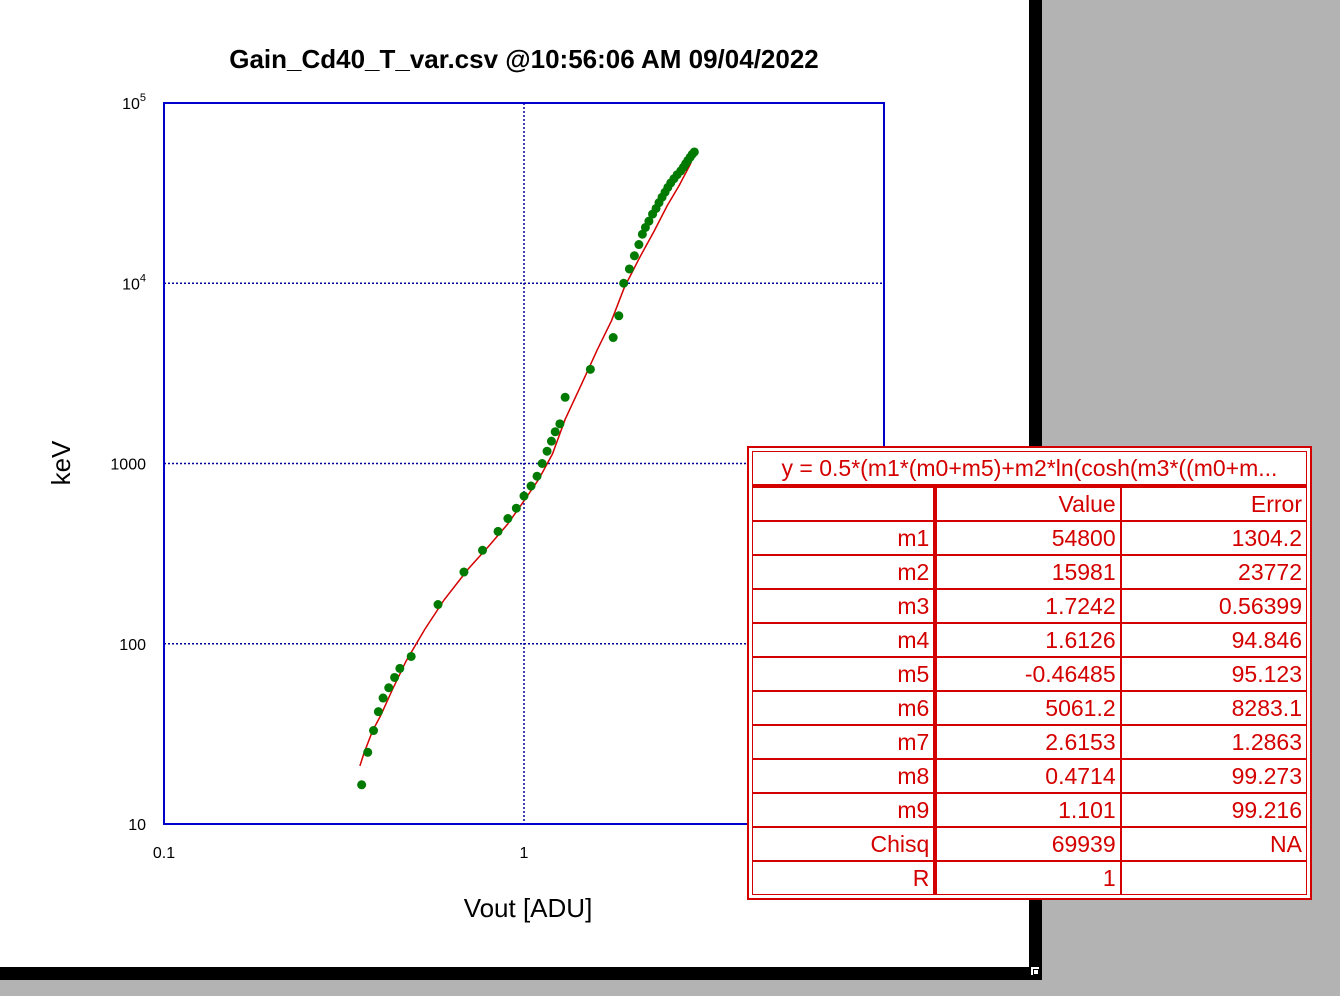  Describe the element at coordinates (845, 709) in the screenshot. I see `param-name: m6` at that location.